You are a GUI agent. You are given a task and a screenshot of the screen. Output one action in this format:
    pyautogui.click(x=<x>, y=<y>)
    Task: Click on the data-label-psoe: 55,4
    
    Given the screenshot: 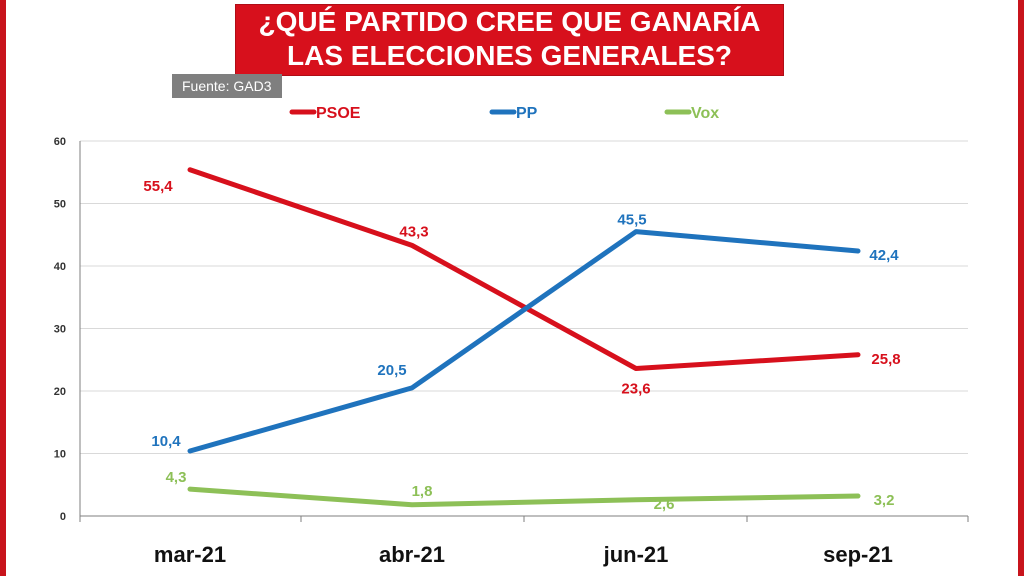 What is the action you would take?
    pyautogui.click(x=158, y=186)
    